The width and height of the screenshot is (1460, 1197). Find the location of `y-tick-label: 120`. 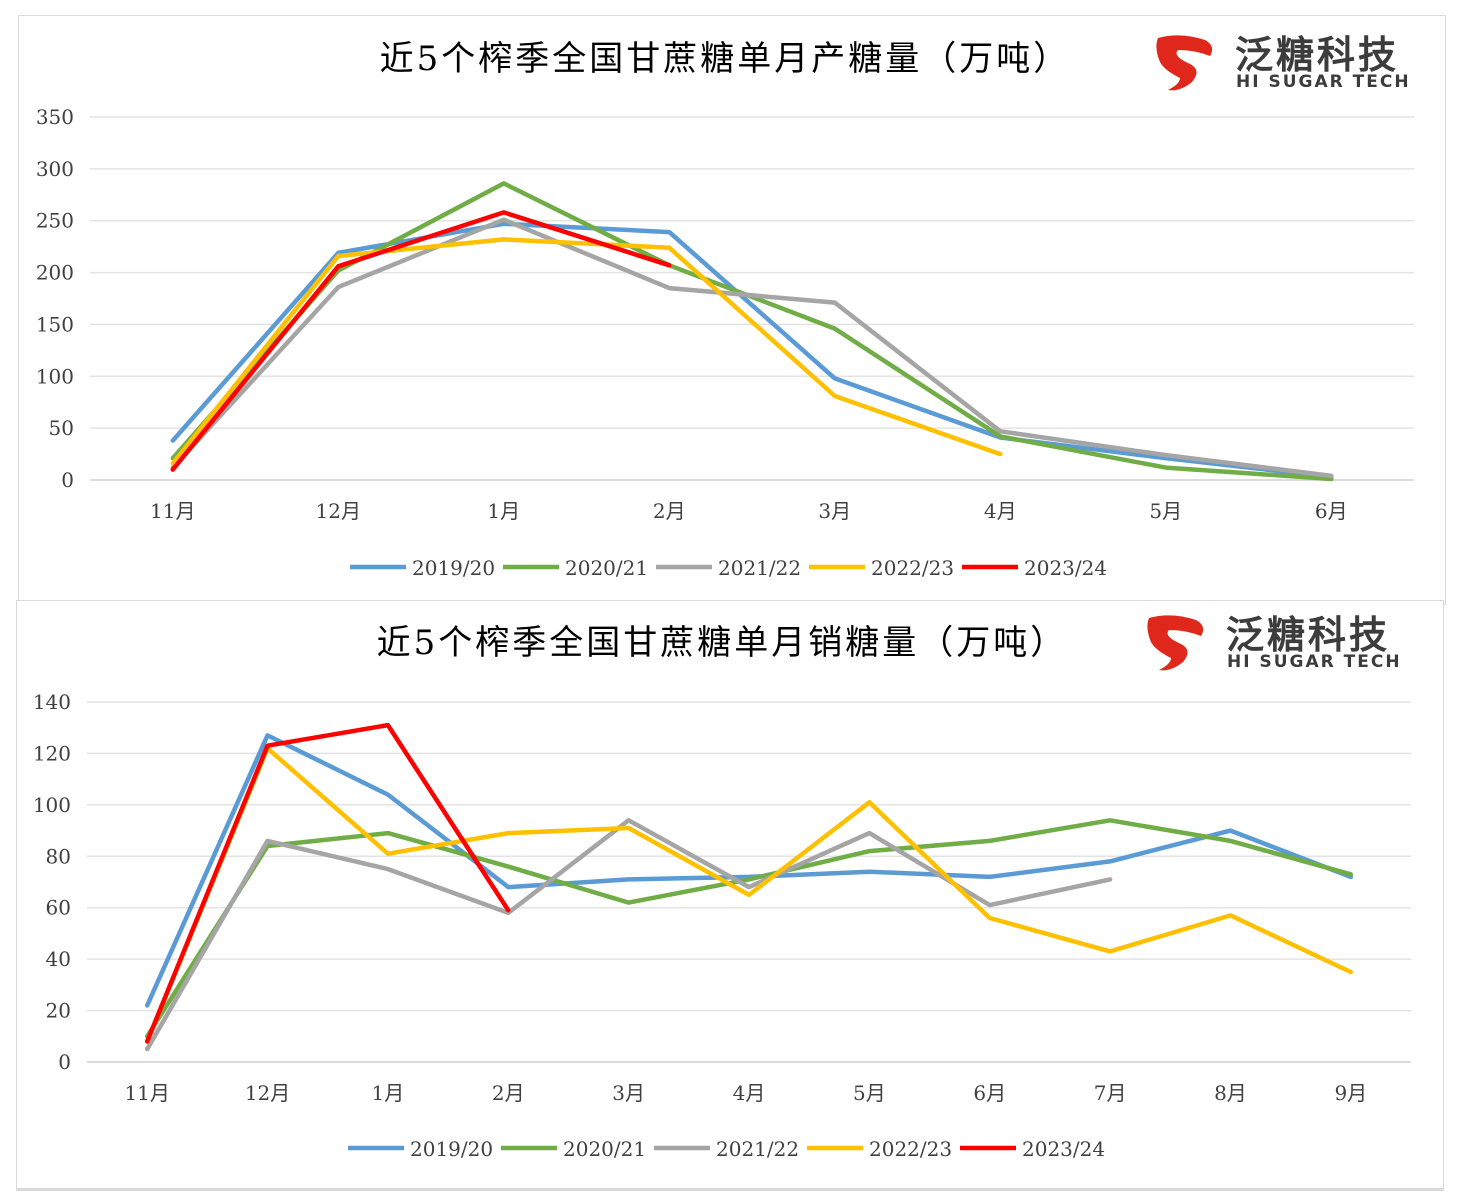

y-tick-label: 120 is located at coordinates (52, 753).